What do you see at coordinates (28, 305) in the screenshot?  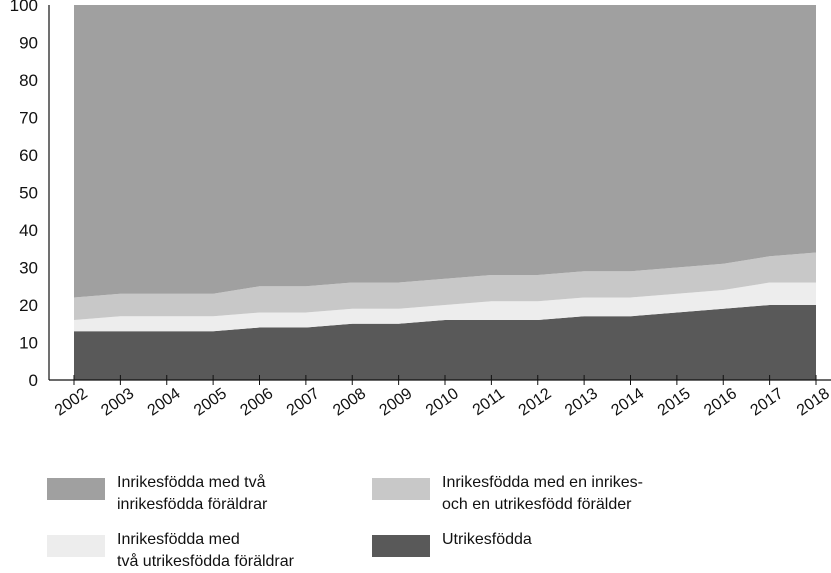 I see `y-tick-label: 20` at bounding box center [28, 305].